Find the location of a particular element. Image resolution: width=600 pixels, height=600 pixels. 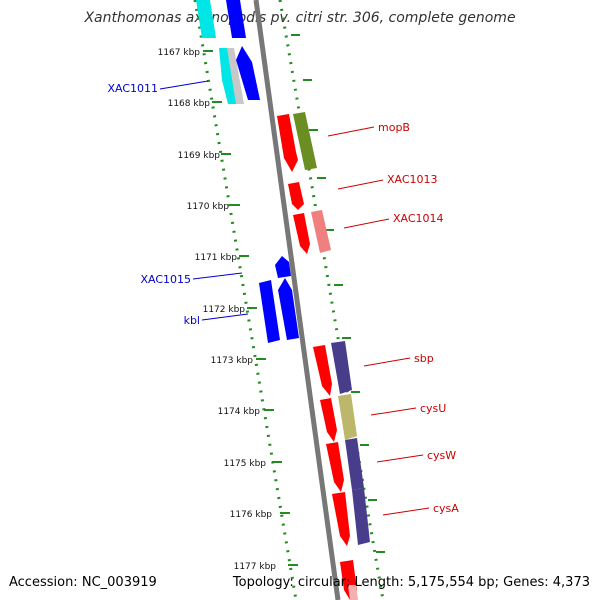

gene-cysU-forward is located at coordinates (328, 420).